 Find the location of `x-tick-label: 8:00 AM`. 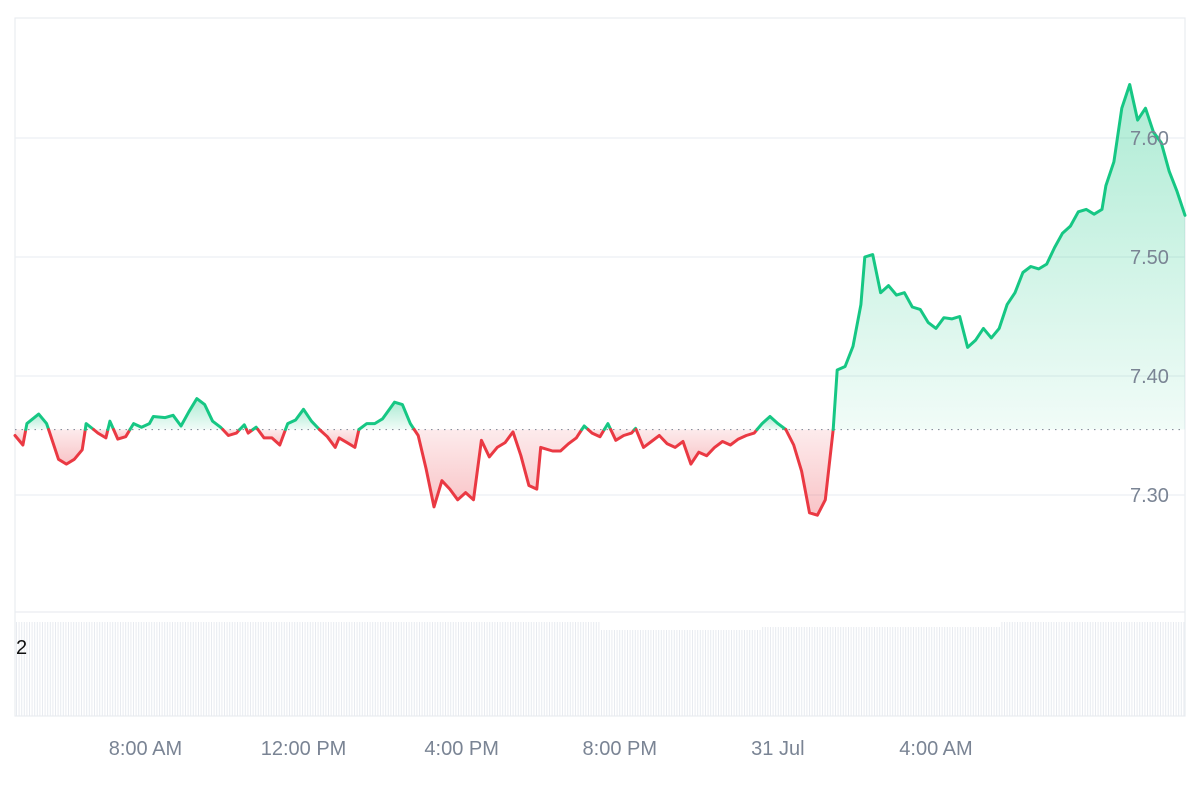

x-tick-label: 8:00 AM is located at coordinates (145, 749).